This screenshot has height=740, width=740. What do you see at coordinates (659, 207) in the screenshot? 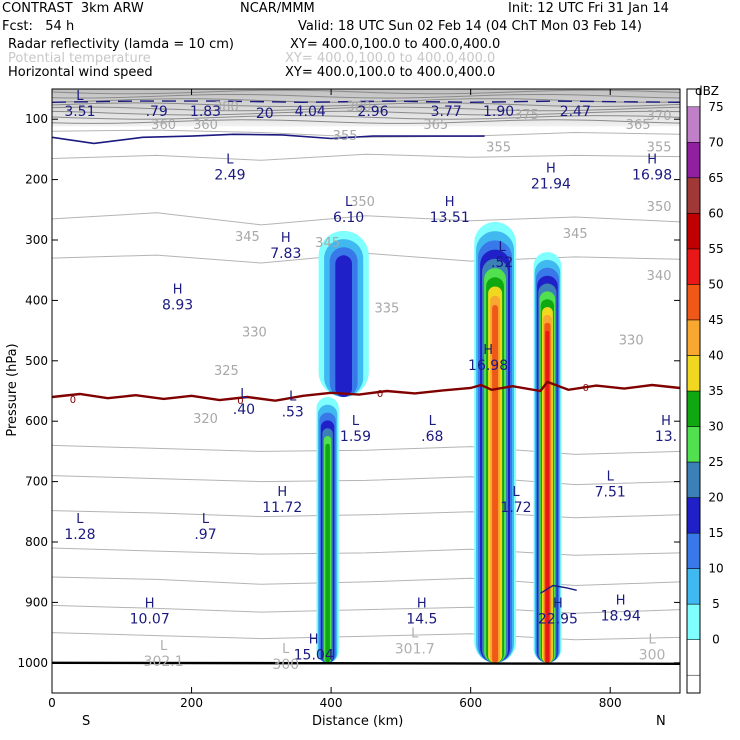
I see `theta-label: 350` at bounding box center [659, 207].